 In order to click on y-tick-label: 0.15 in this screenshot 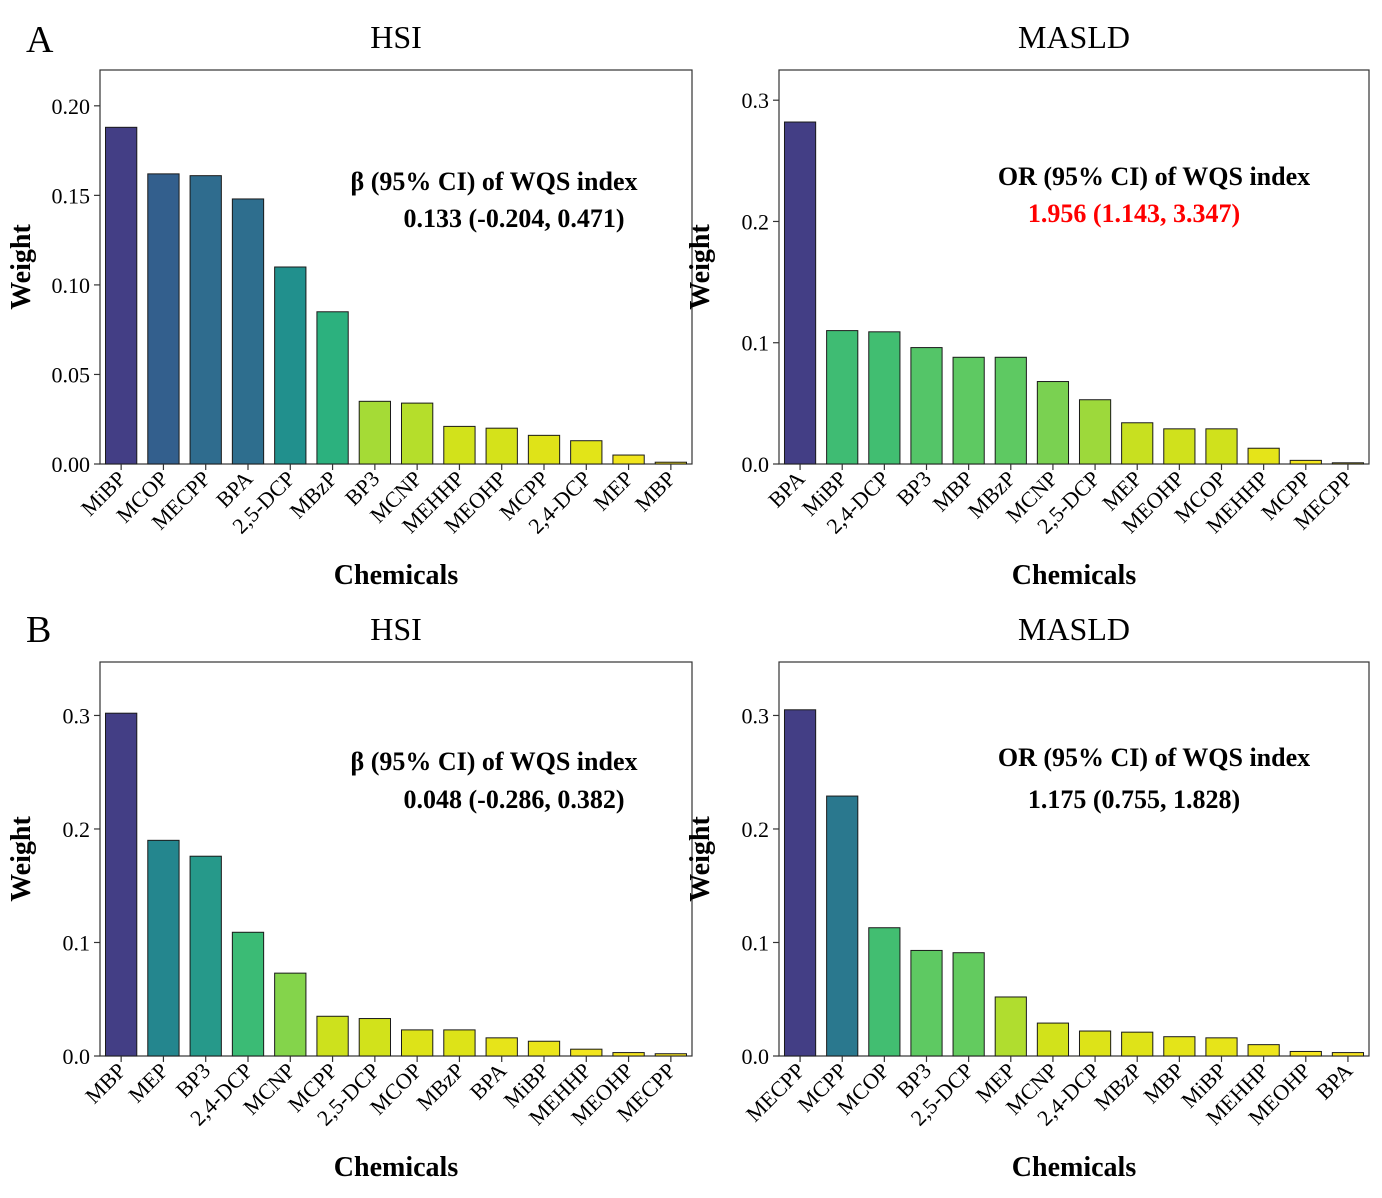, I will do `click(71, 195)`.